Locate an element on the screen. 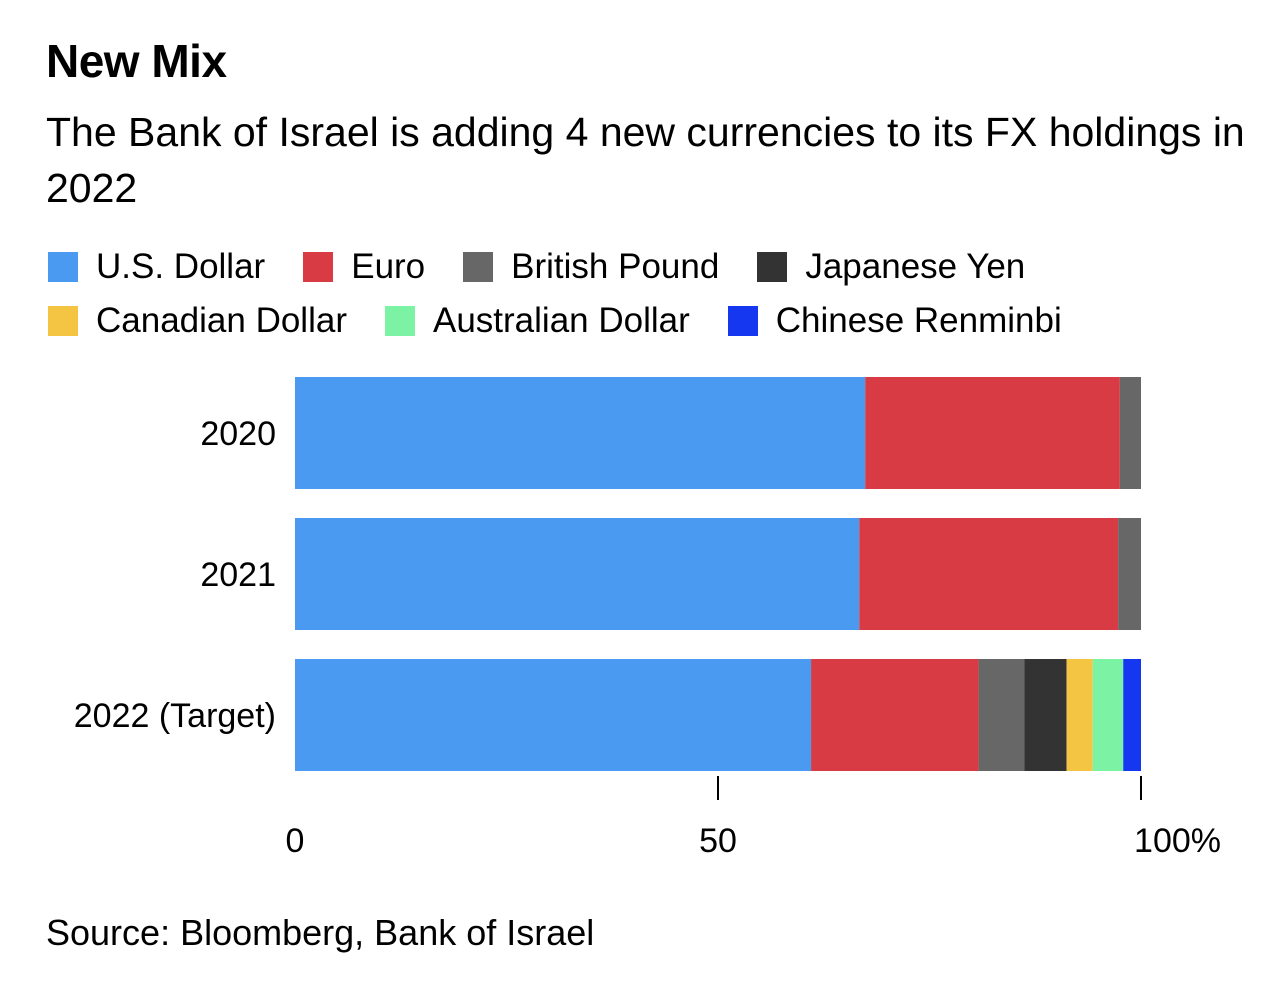 The height and width of the screenshot is (986, 1284). legend-item-us-dollar: U.S. Dollar is located at coordinates (156, 267).